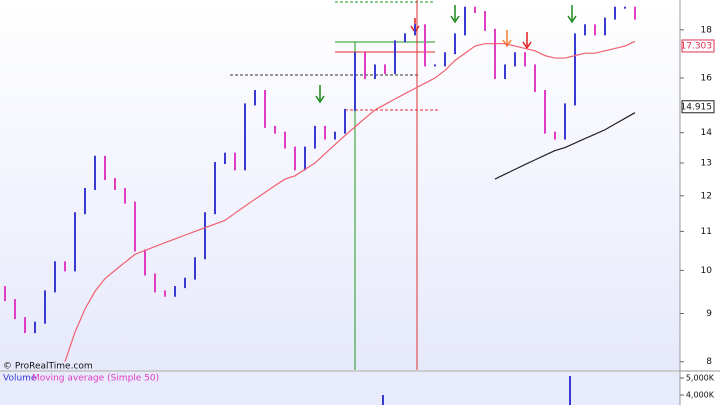 The image size is (720, 405). What do you see at coordinates (709, 362) in the screenshot?
I see `y-tick-label: 8` at bounding box center [709, 362].